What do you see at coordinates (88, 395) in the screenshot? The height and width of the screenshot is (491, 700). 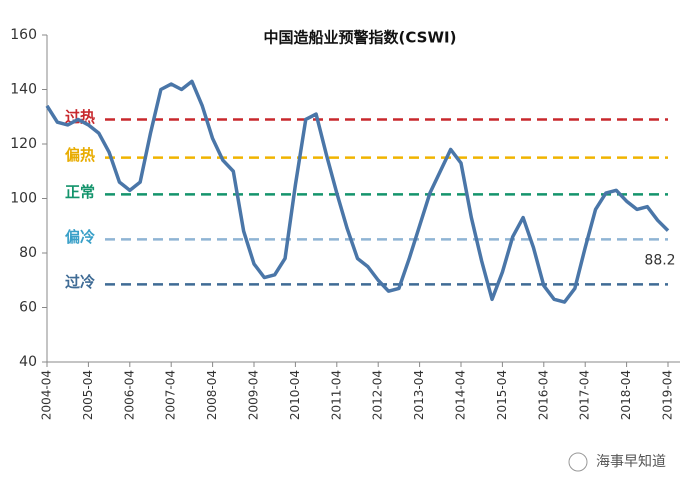 I see `x-tick-label: 2005-04` at bounding box center [88, 395].